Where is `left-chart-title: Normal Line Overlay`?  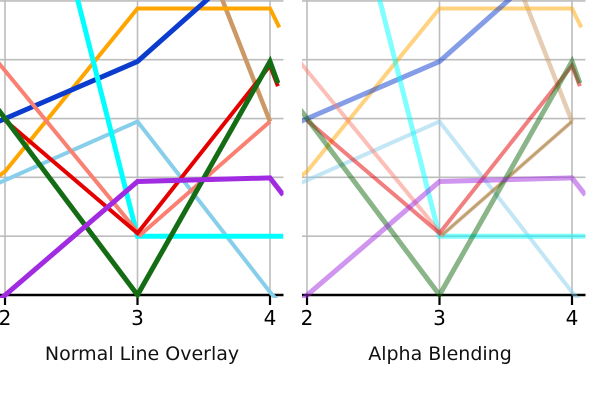 left-chart-title: Normal Line Overlay is located at coordinates (142, 354).